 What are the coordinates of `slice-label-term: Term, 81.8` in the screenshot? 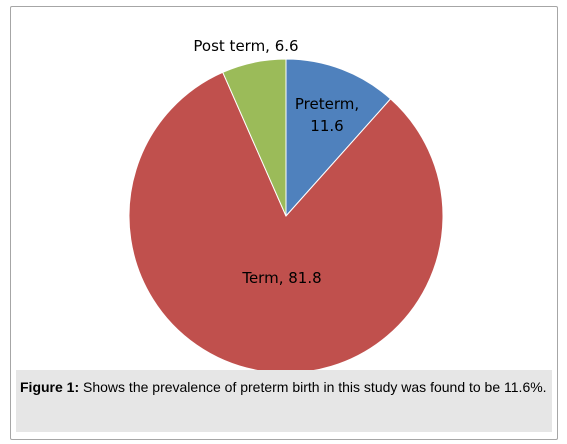 It's located at (281, 278).